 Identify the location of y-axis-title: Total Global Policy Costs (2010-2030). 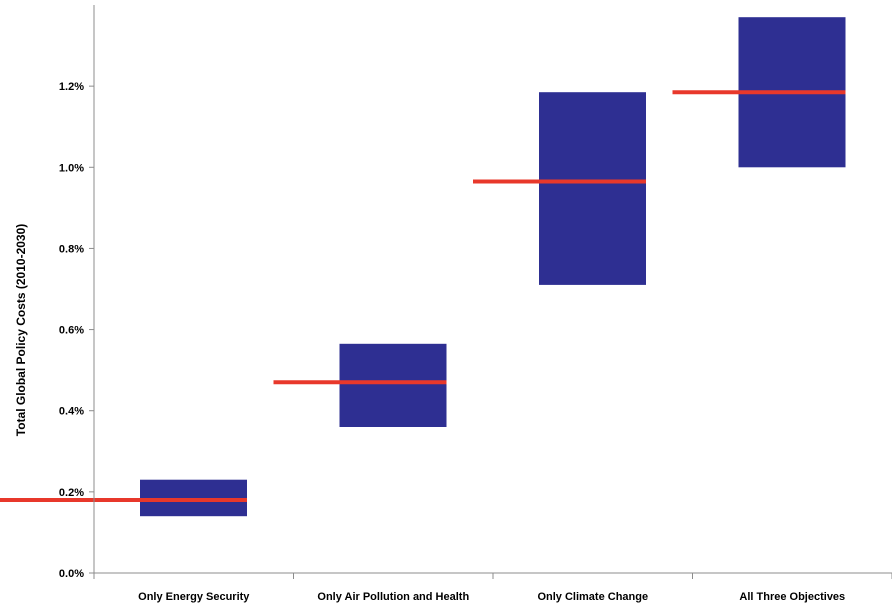
(21, 330).